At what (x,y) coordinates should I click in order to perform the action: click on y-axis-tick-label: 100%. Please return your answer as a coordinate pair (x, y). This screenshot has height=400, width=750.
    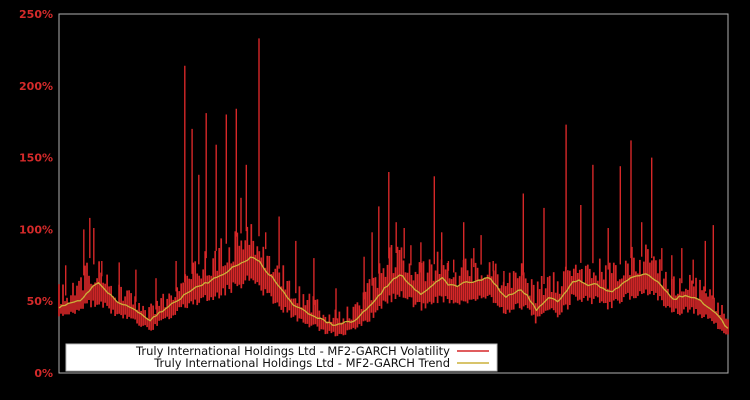
    Looking at the image, I should click on (36, 229).